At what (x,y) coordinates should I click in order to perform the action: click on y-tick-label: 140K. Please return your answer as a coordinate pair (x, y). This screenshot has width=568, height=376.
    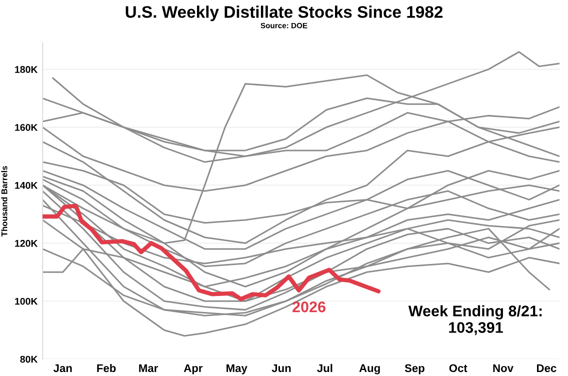
    Looking at the image, I should click on (26, 185).